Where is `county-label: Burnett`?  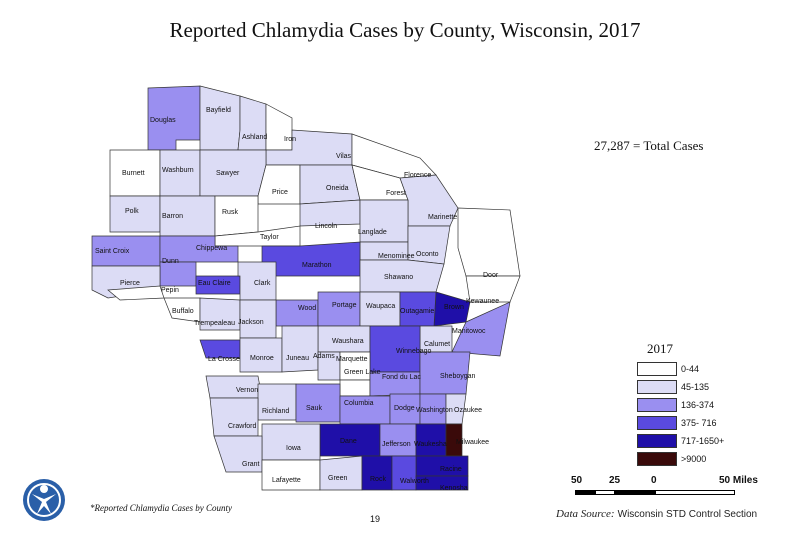
county-label: Burnett is located at coordinates (133, 173).